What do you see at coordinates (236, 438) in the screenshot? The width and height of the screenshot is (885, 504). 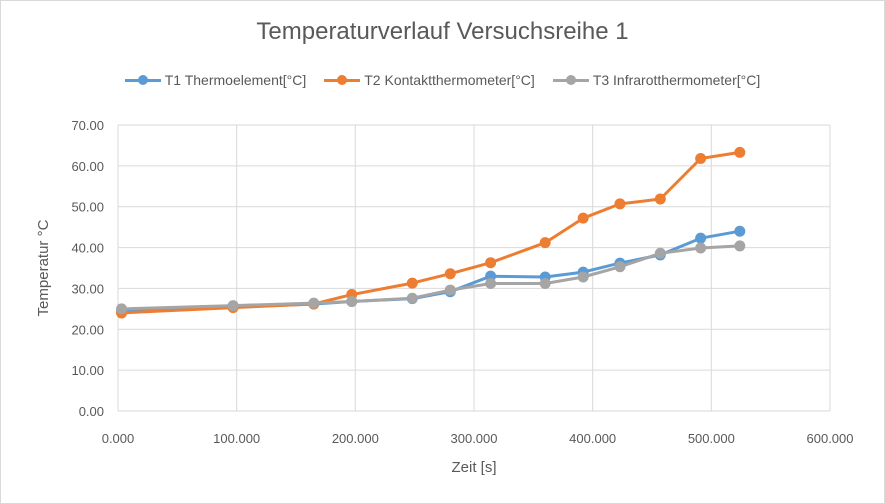 I see `x-tick-label: 100.000` at bounding box center [236, 438].